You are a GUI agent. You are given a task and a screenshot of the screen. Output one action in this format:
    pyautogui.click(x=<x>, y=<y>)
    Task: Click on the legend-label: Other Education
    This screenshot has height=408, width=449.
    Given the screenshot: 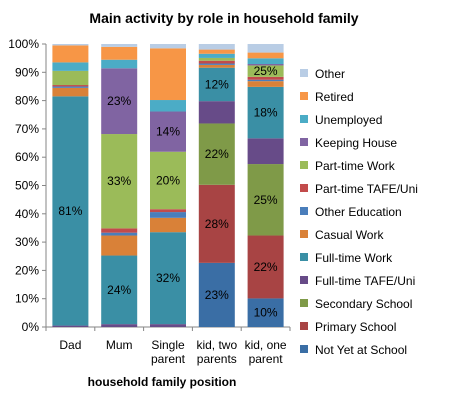 What is the action you would take?
    pyautogui.click(x=358, y=212)
    